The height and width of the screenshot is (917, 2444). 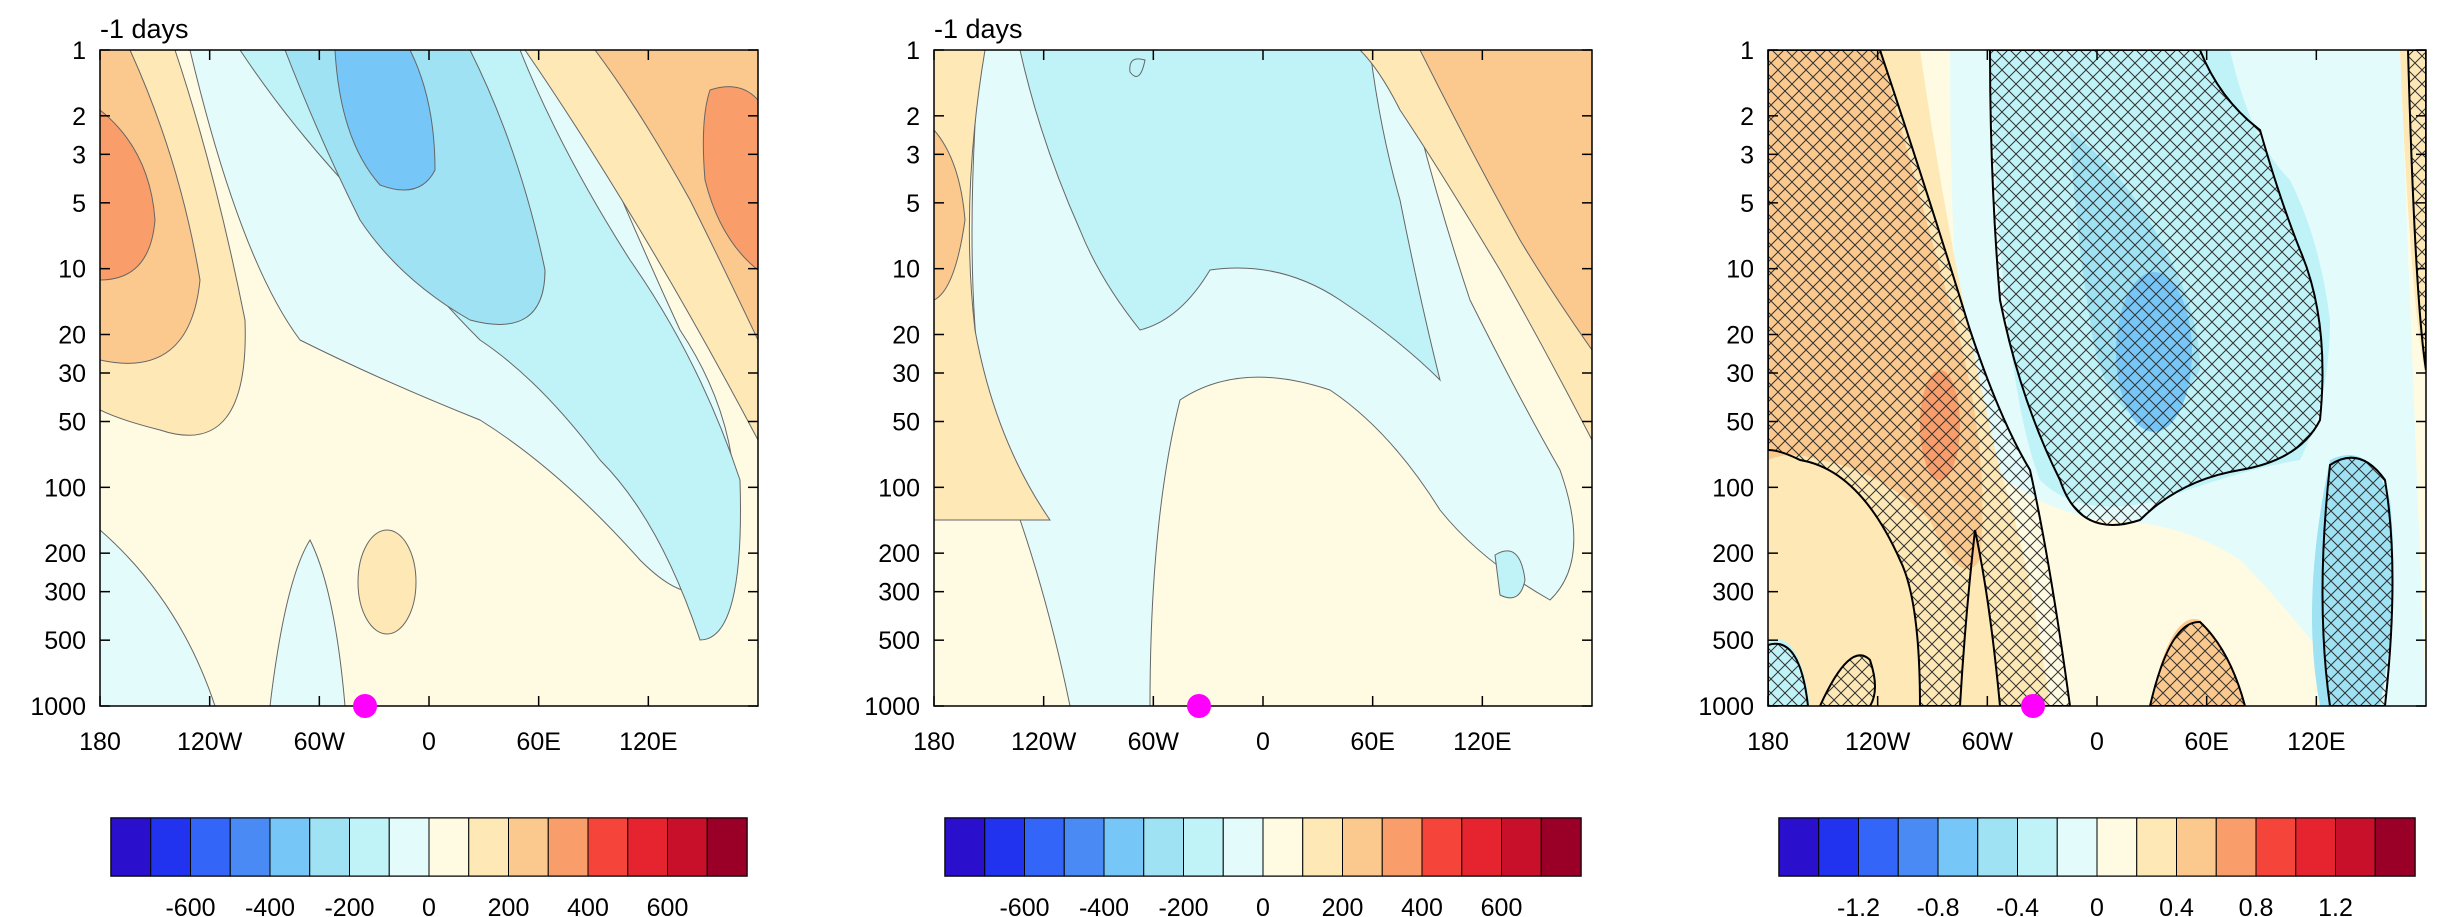 I want to click on panel-2-y-tick-label: 10, so click(x=906, y=270).